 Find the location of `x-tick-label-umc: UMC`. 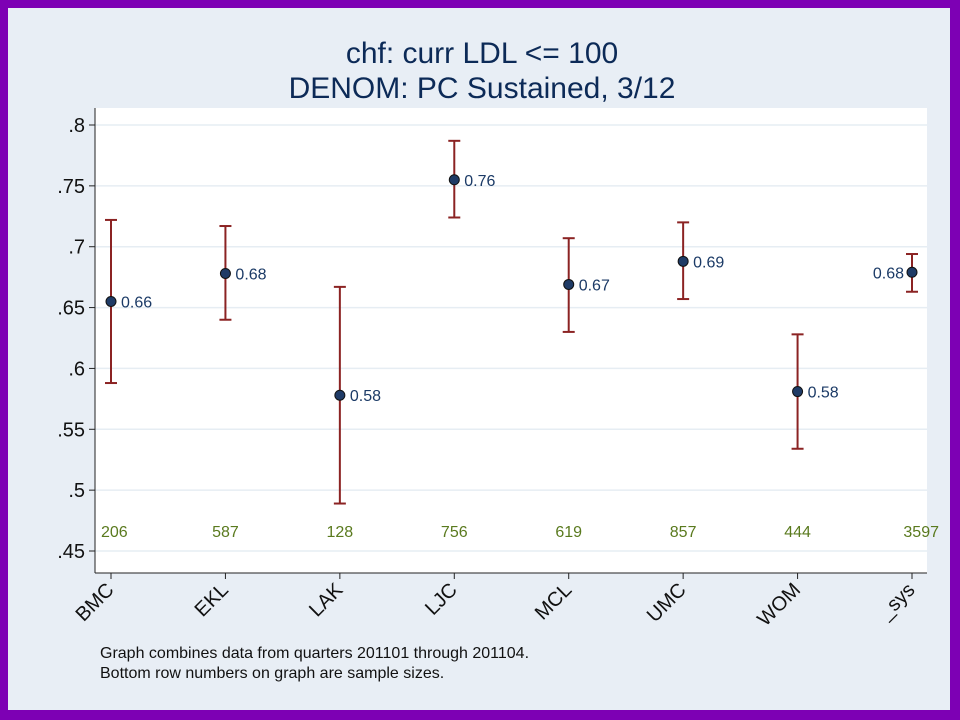

x-tick-label-umc: UMC is located at coordinates (667, 603).